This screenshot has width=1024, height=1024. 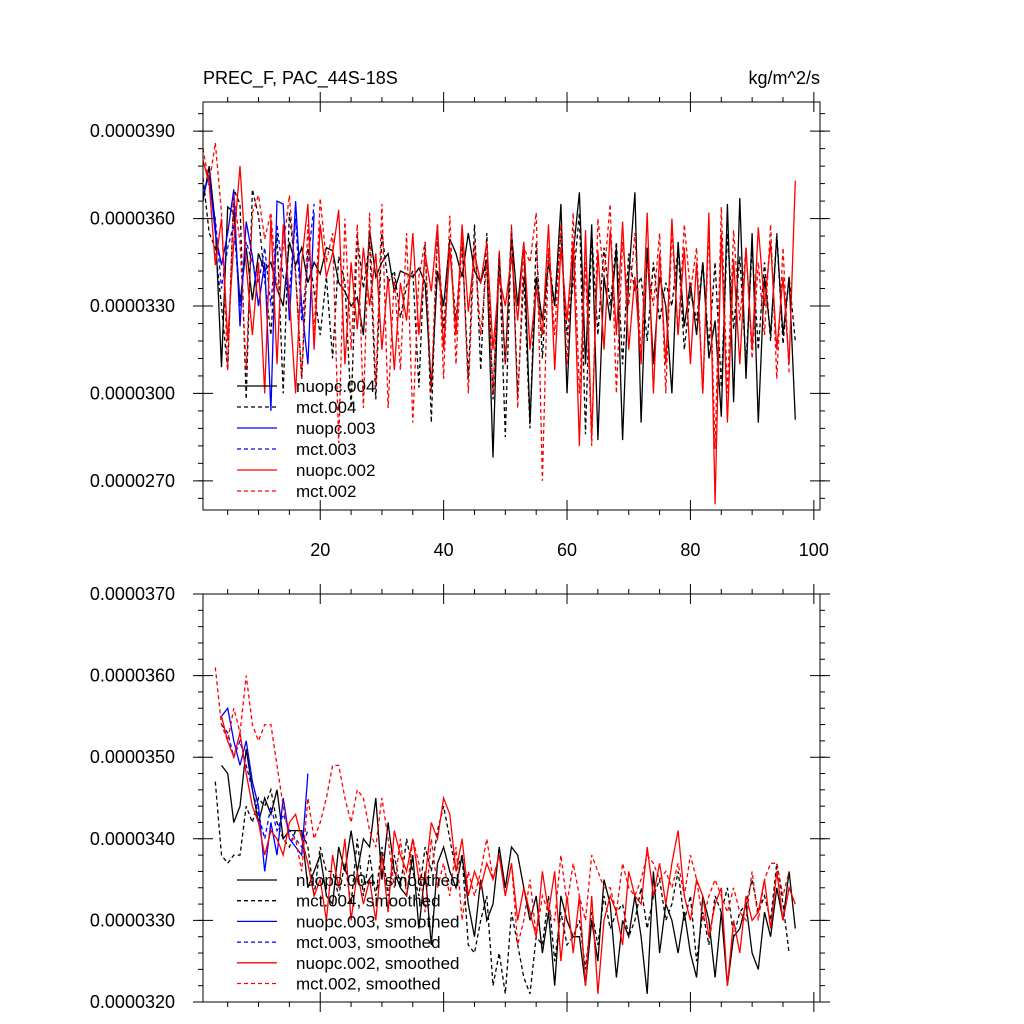 I want to click on y-tick-label-0-2: 0.0000330, so click(x=132, y=306).